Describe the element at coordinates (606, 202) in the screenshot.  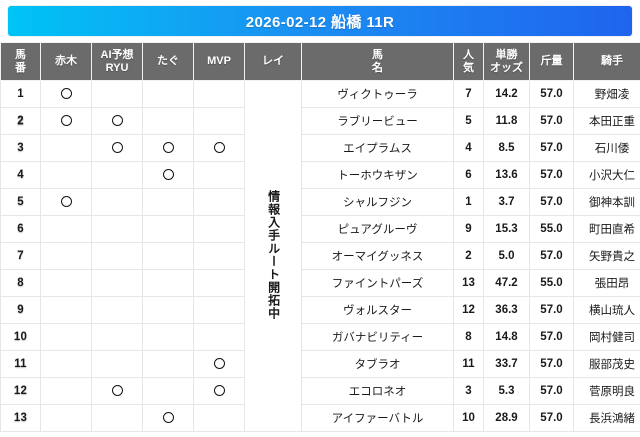
I see `jockey-cell: 御神本訓` at that location.